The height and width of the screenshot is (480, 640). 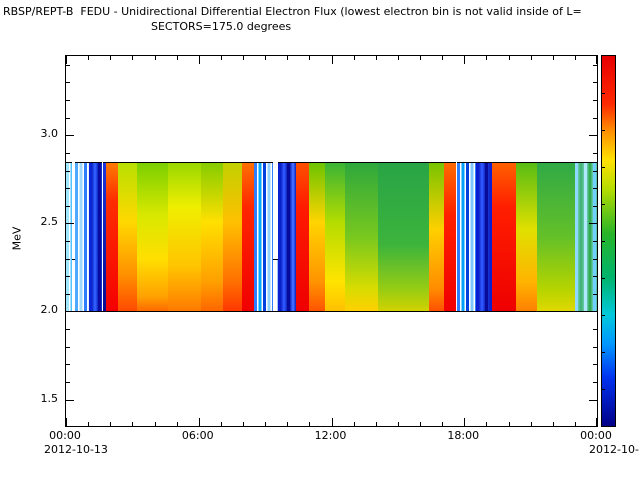 What do you see at coordinates (76, 449) in the screenshot?
I see `x-axis-date-left: 2012-10-13` at bounding box center [76, 449].